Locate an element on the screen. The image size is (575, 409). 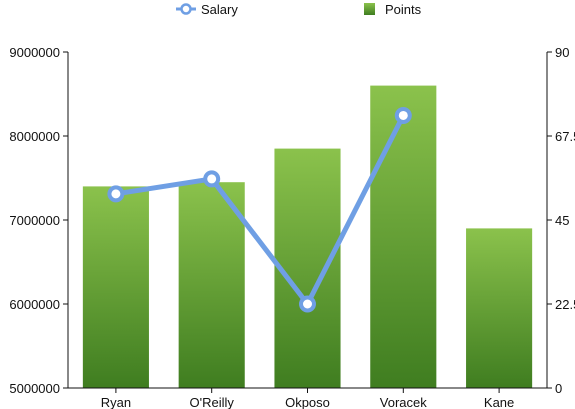
right-tick-label: 45 is located at coordinates (562, 220).